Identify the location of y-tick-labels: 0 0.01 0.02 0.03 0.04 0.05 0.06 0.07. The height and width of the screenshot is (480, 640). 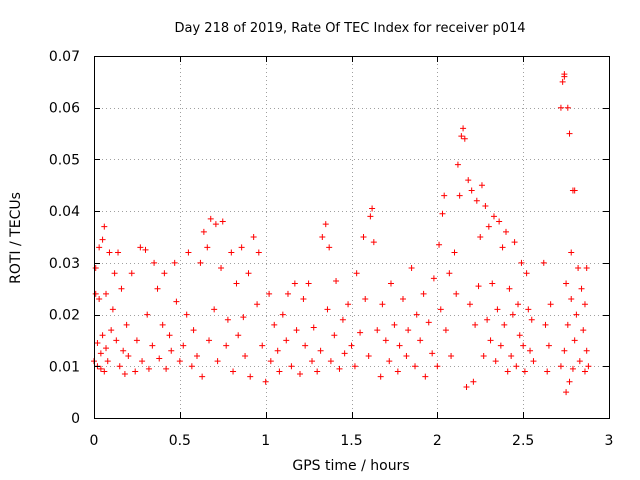
(64, 238).